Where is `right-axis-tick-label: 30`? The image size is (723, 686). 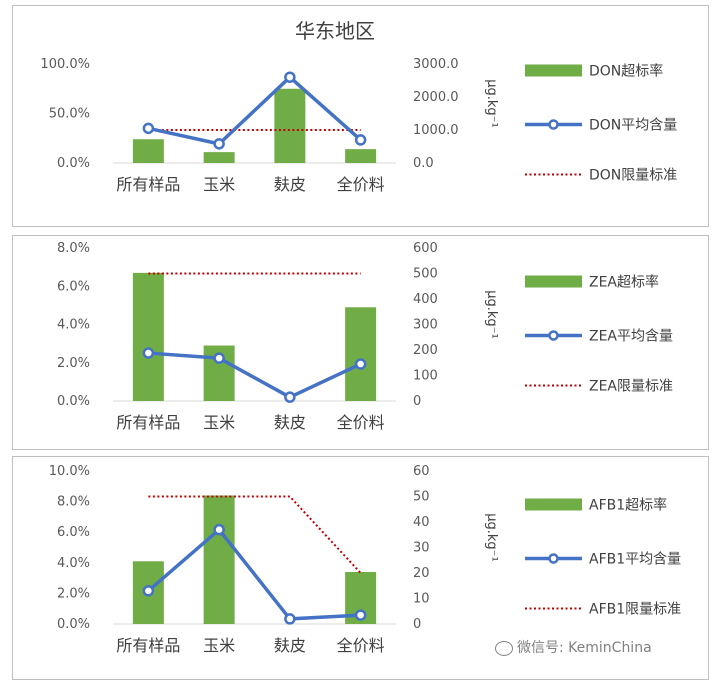 right-axis-tick-label: 30 is located at coordinates (421, 548).